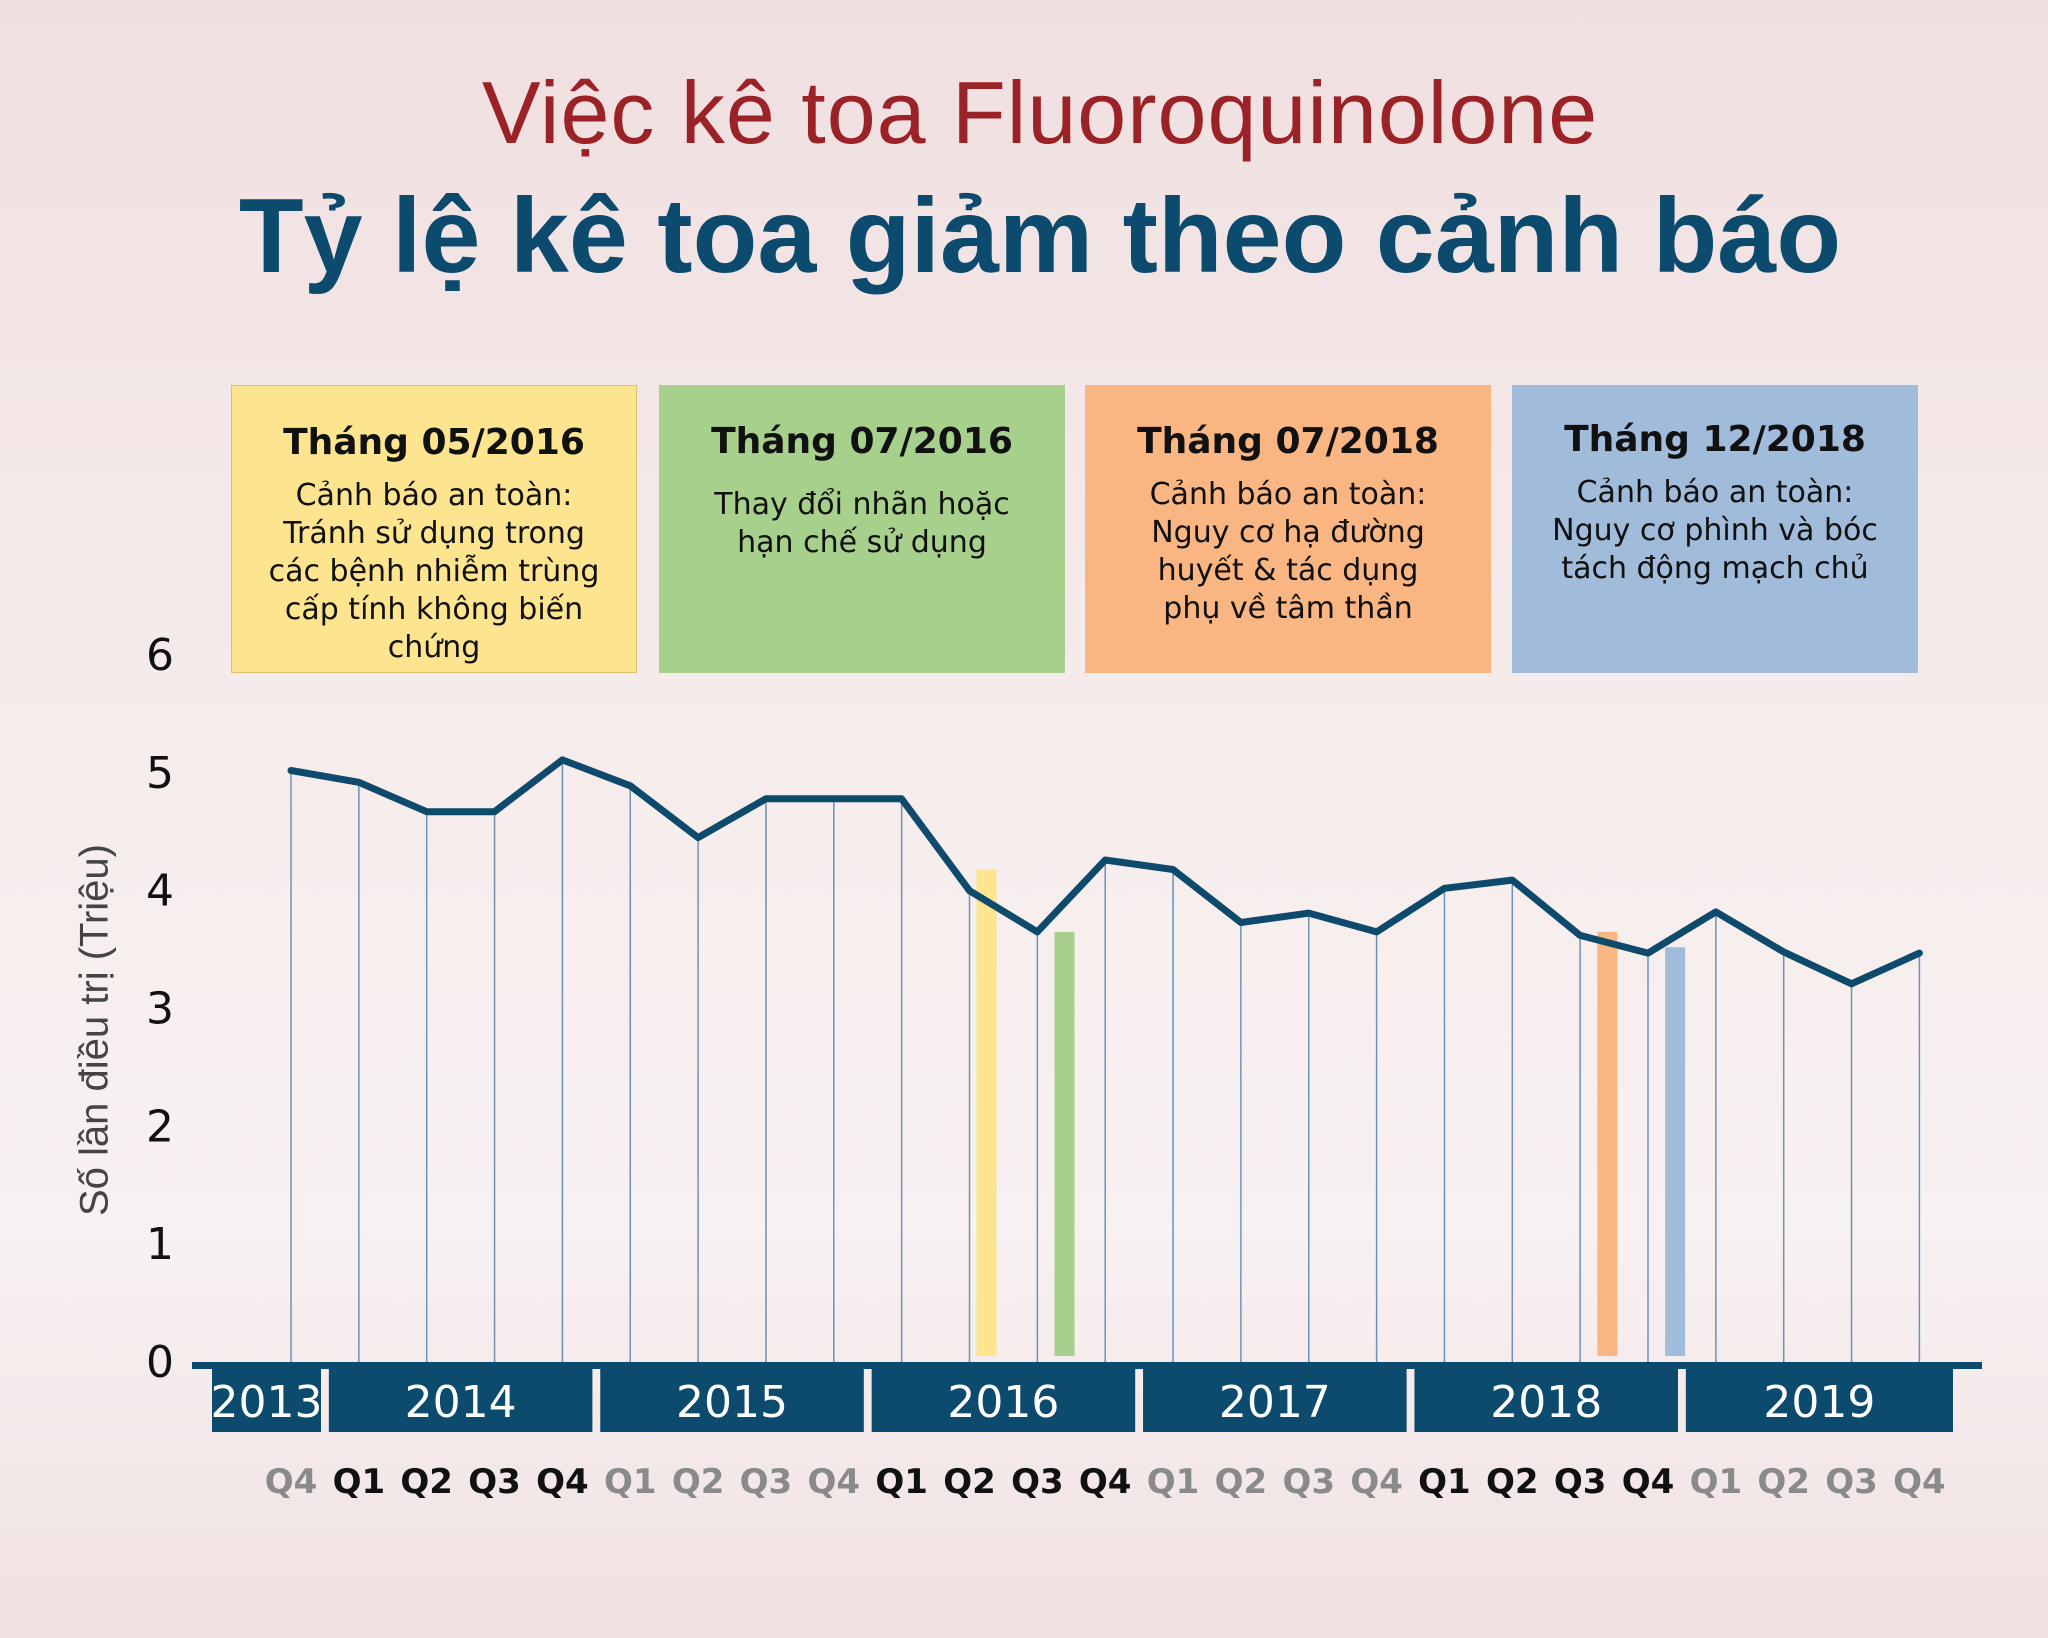  Describe the element at coordinates (160, 1244) in the screenshot. I see `y-tick-label: 1` at that location.